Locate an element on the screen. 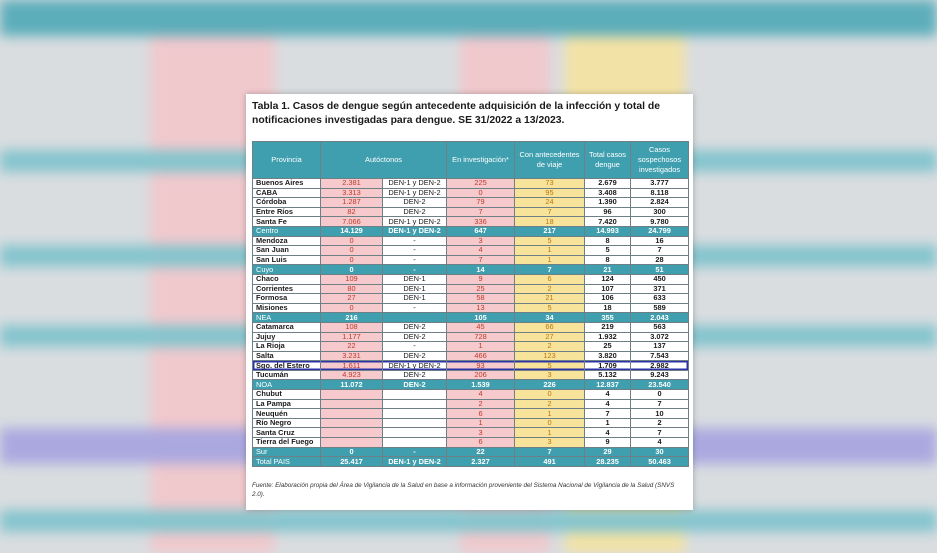  cell-viaje: 6 is located at coordinates (550, 279).